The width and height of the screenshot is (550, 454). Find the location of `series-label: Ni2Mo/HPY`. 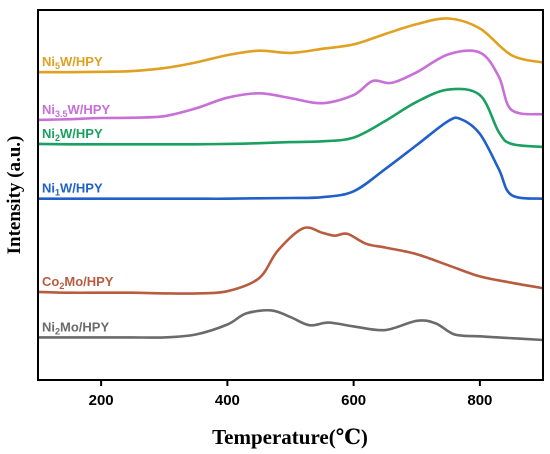

series-label: Ni2Mo/HPY is located at coordinates (75, 327).